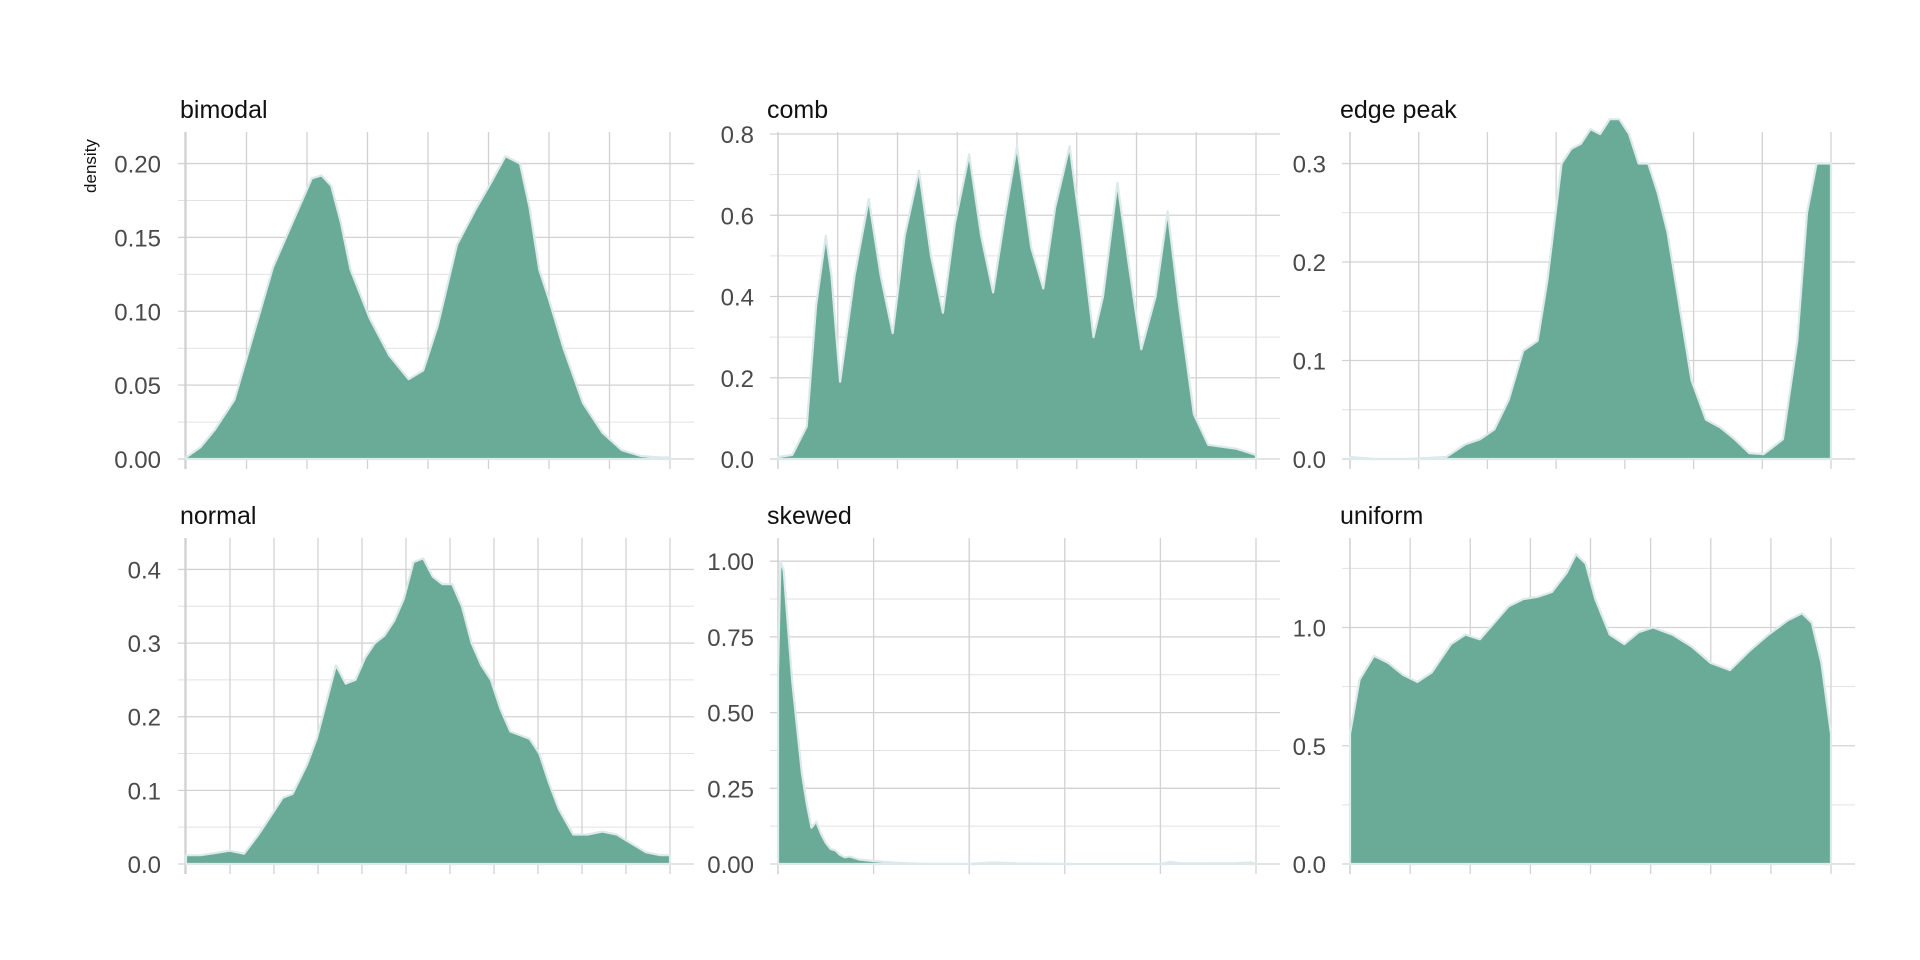 The height and width of the screenshot is (960, 1920). I want to click on panel-uniform: 0.0 0.5 1.0 uniform, so click(1574, 690).